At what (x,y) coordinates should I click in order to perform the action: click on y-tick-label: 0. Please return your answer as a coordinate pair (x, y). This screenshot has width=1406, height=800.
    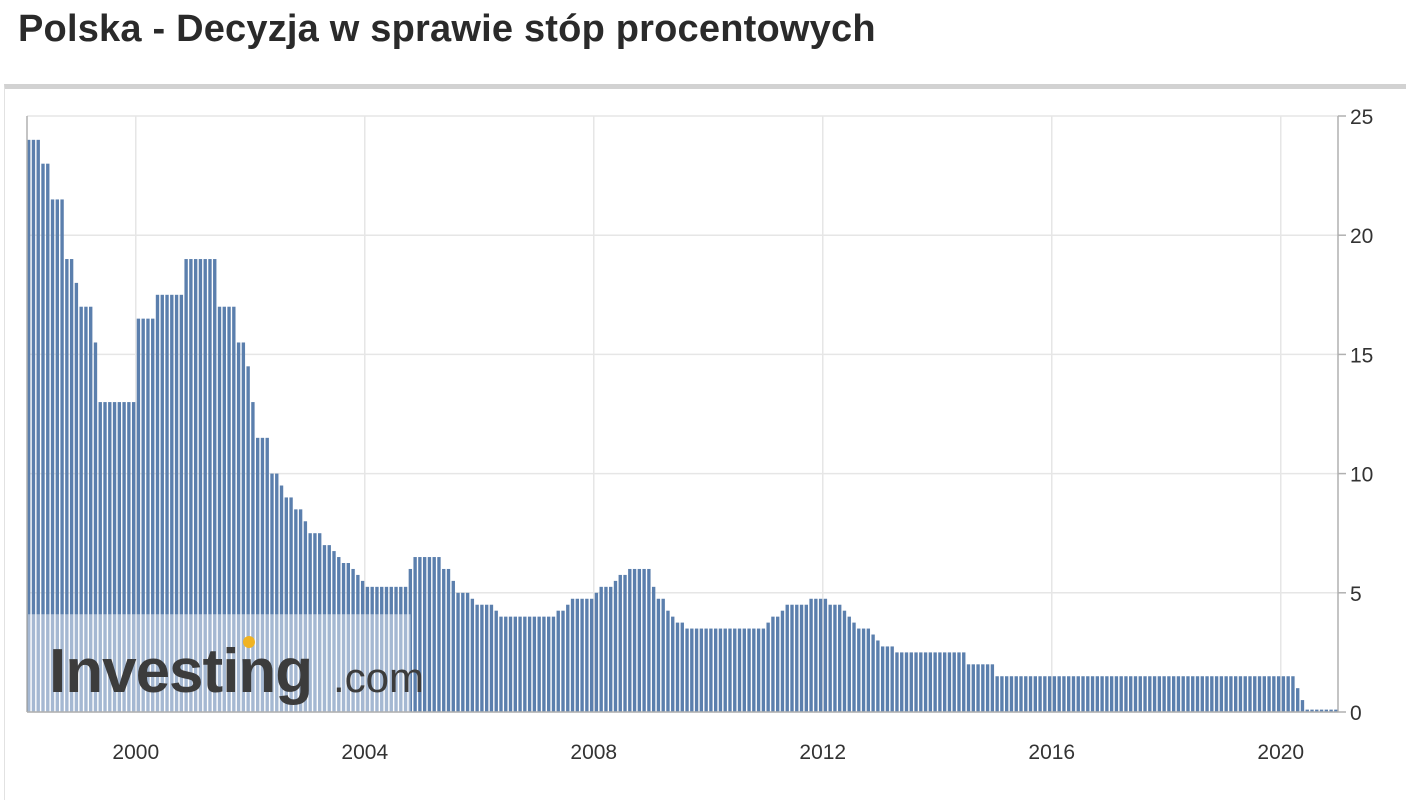
    Looking at the image, I should click on (1356, 713).